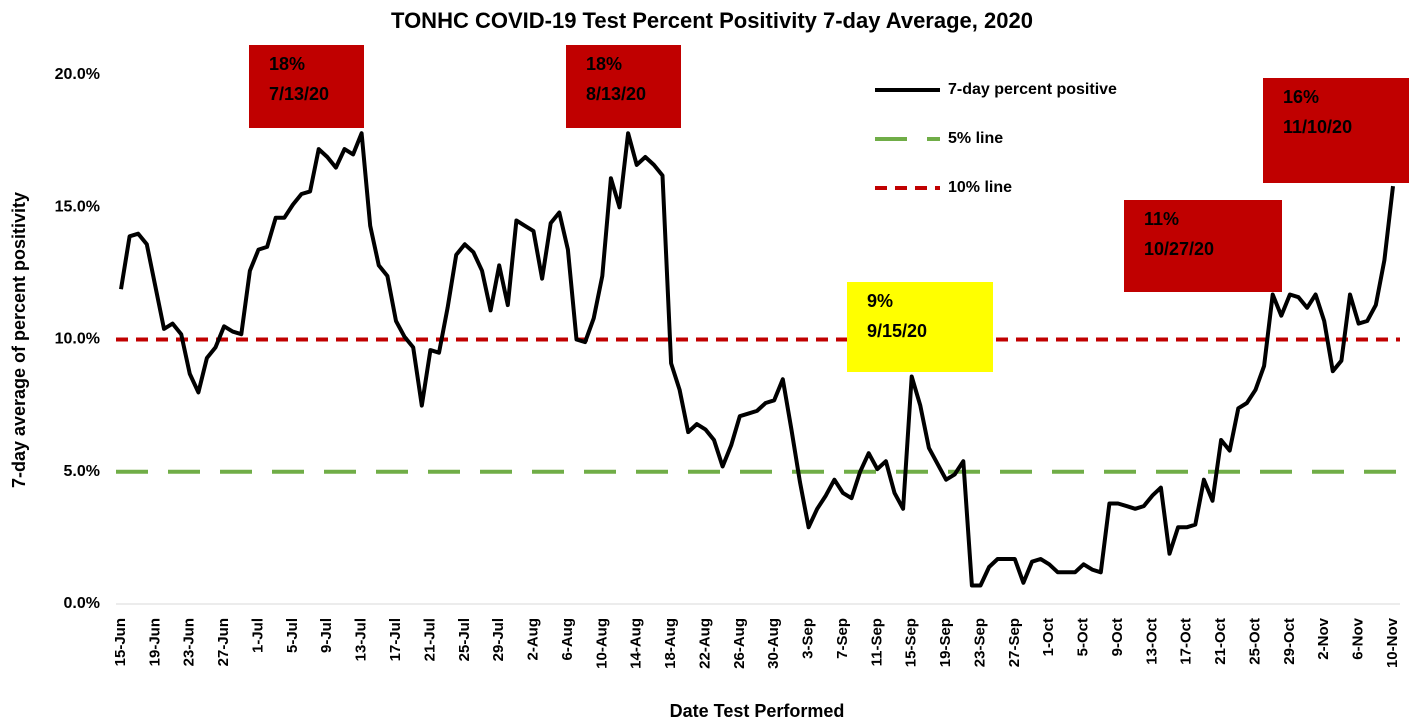 The image size is (1413, 726). Describe the element at coordinates (670, 643) in the screenshot. I see `x-tick-label: 18-Aug` at that location.